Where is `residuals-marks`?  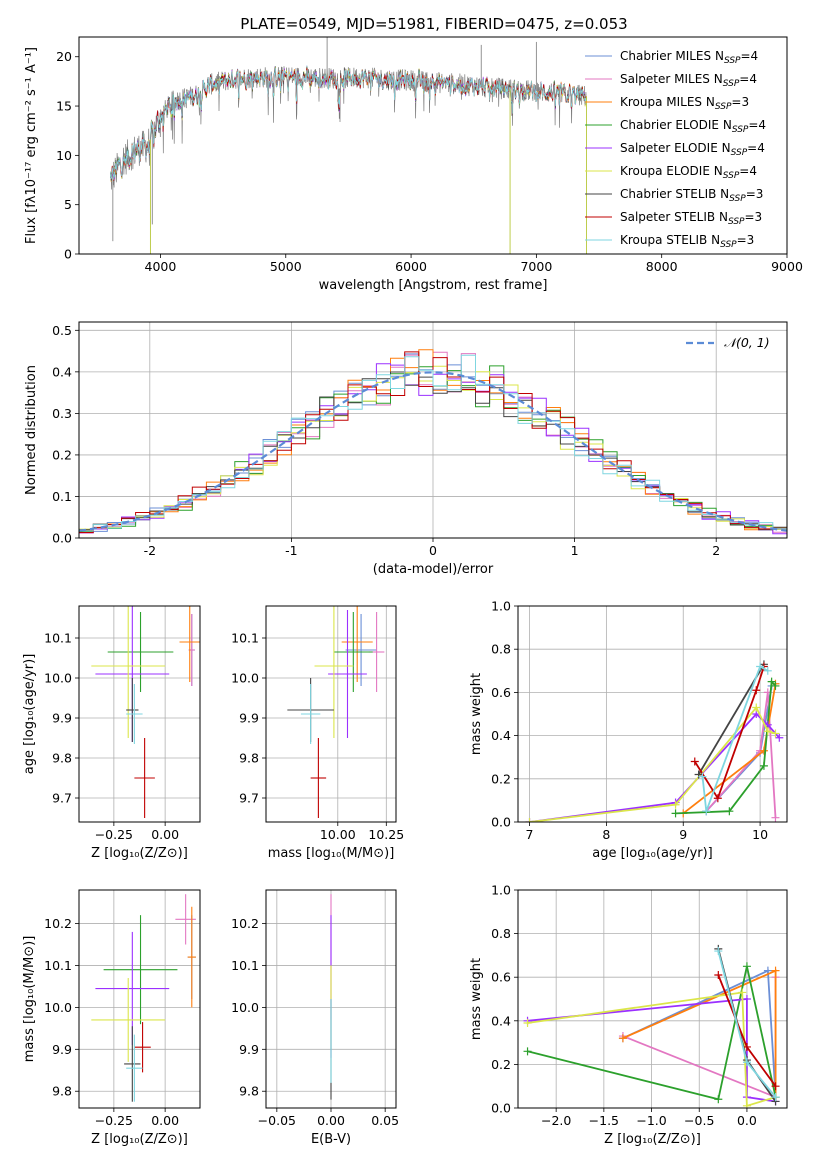
residuals-marks is located at coordinates (433, 442).